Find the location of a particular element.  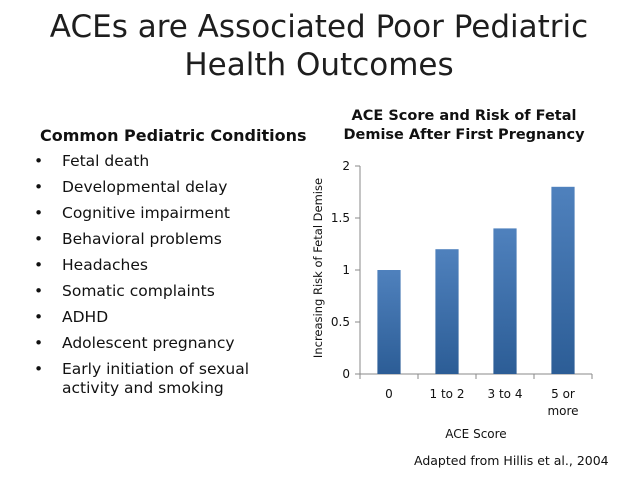

conditions-heading: Common Pediatric Conditions is located at coordinates (173, 135).